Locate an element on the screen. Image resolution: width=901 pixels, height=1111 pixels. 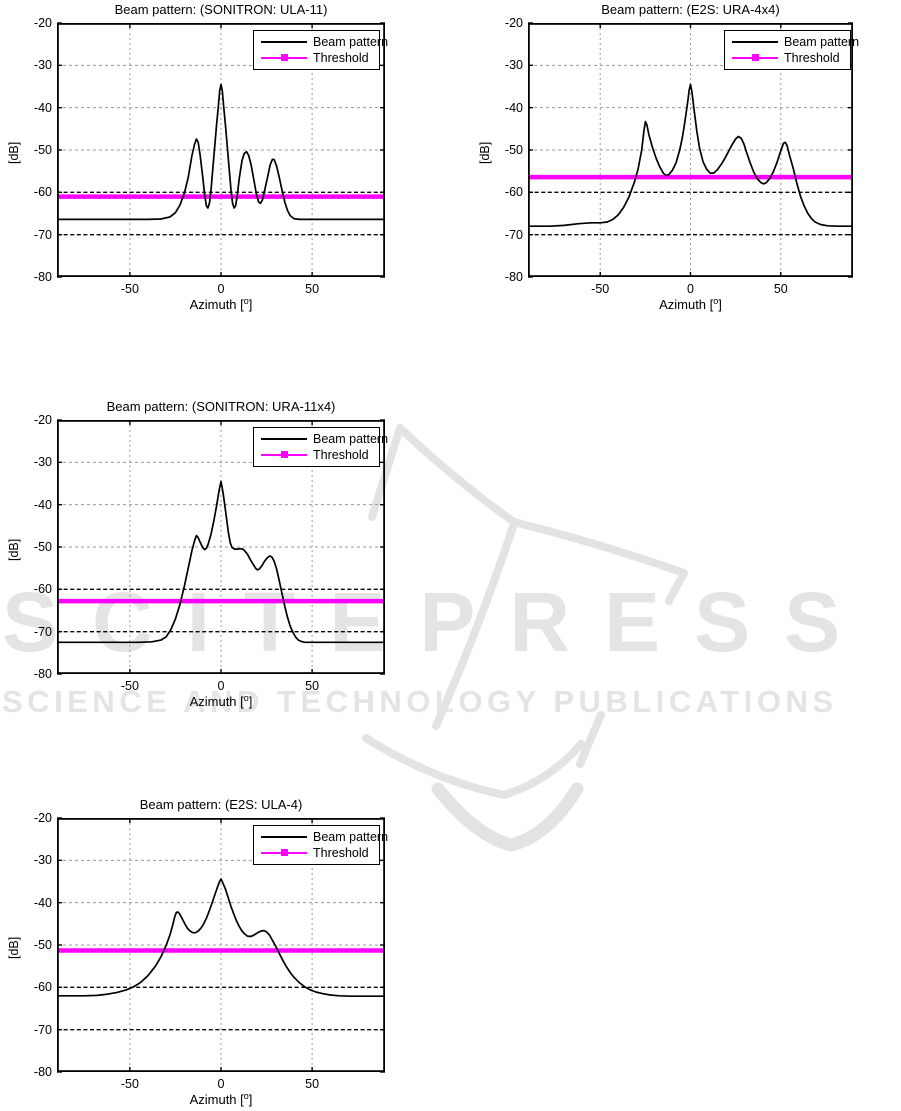
chart-title: Beam pattern: (SONITRON: URA-11x4) is located at coordinates (221, 406).